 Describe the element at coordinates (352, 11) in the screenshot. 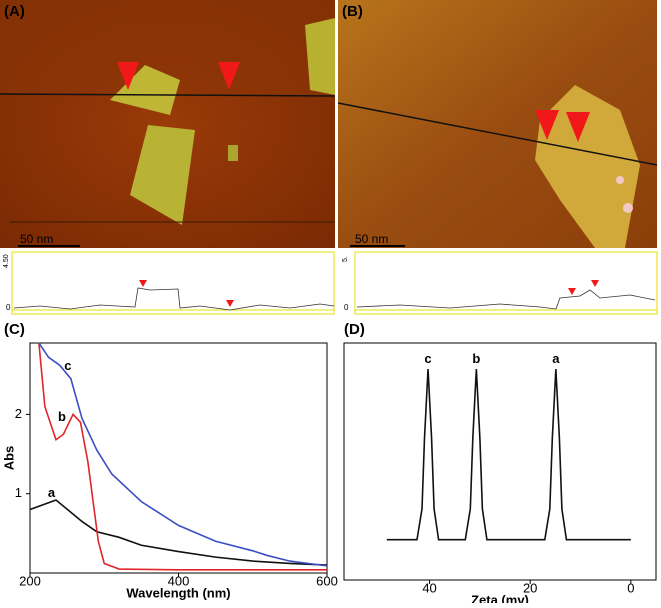

I see `panel-label: (B)` at that location.